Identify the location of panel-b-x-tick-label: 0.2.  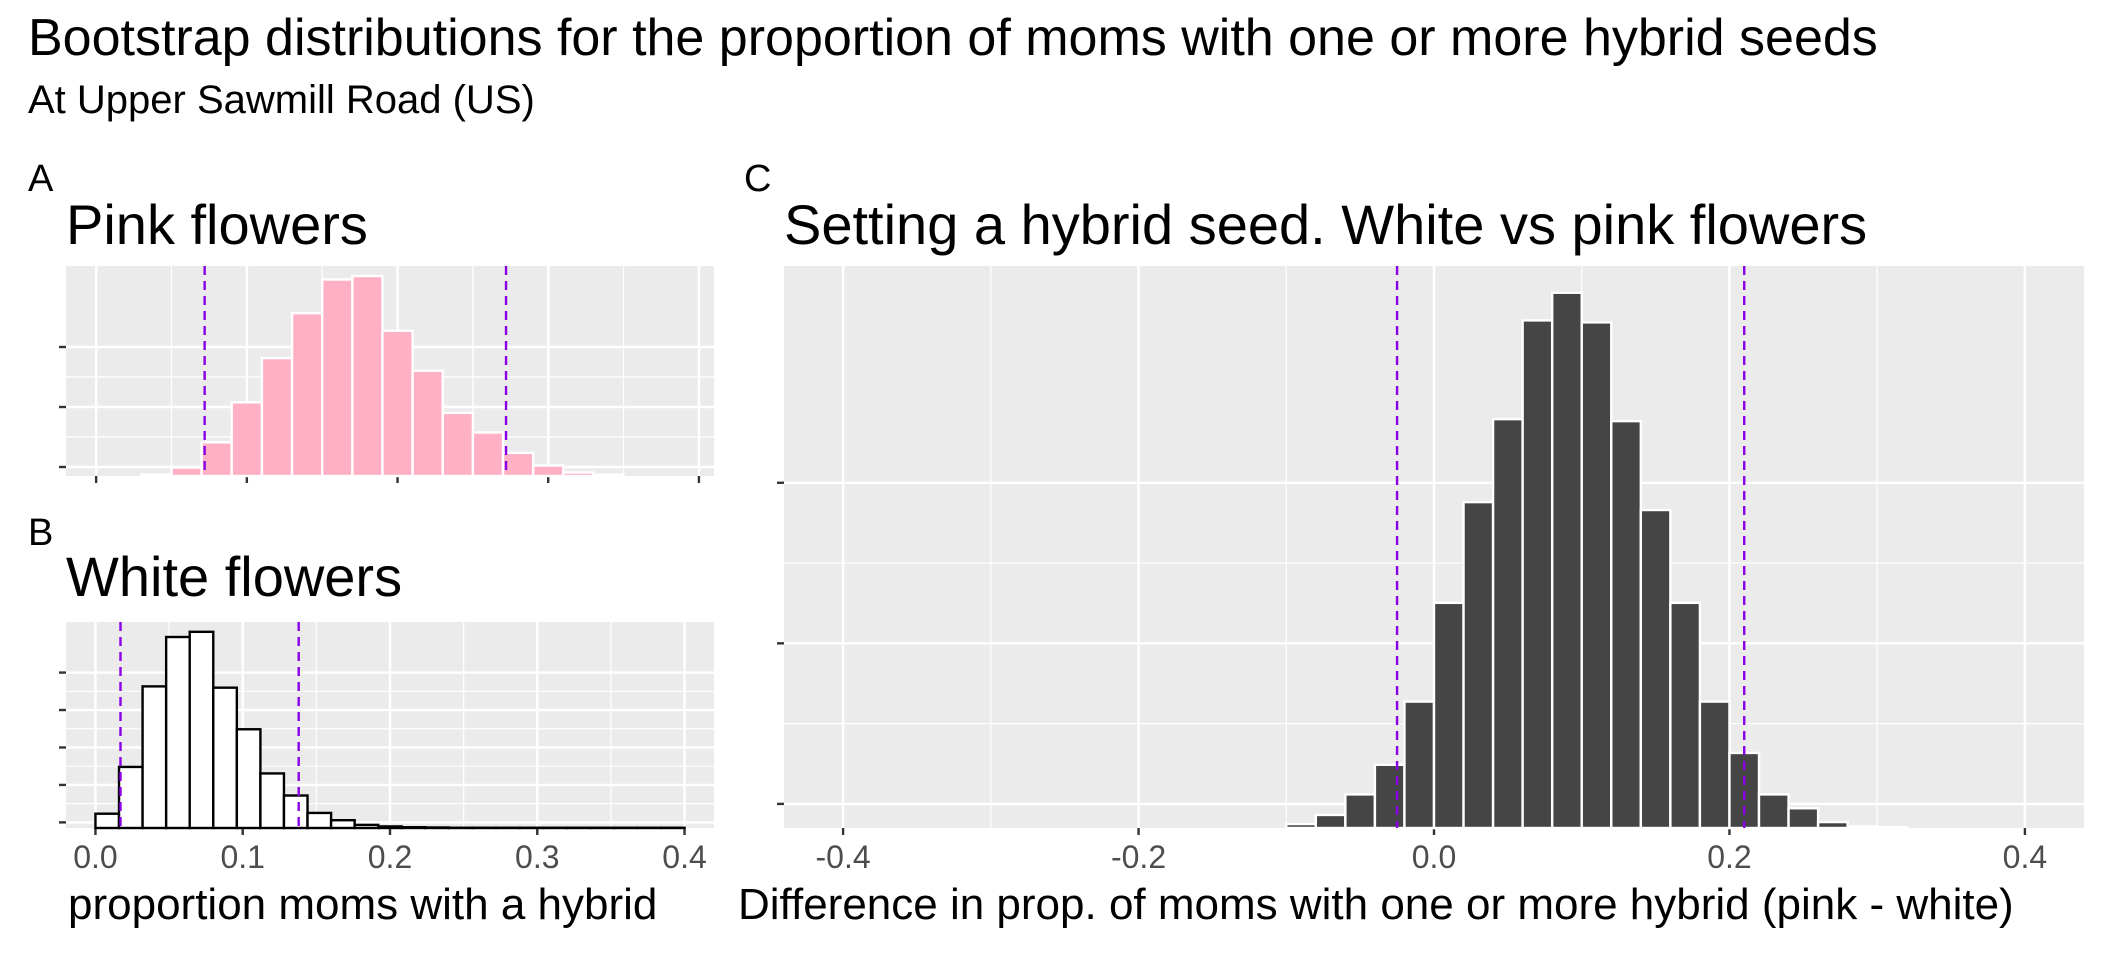
(390, 857).